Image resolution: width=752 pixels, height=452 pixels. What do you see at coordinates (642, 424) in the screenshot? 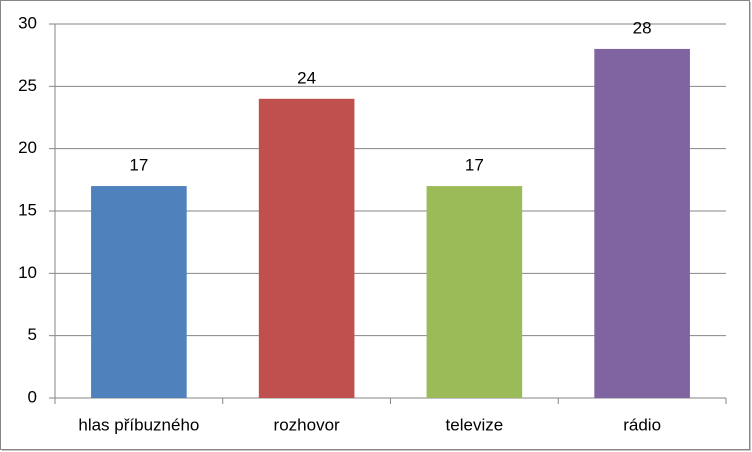
I see `x-tick-label: rádio` at bounding box center [642, 424].